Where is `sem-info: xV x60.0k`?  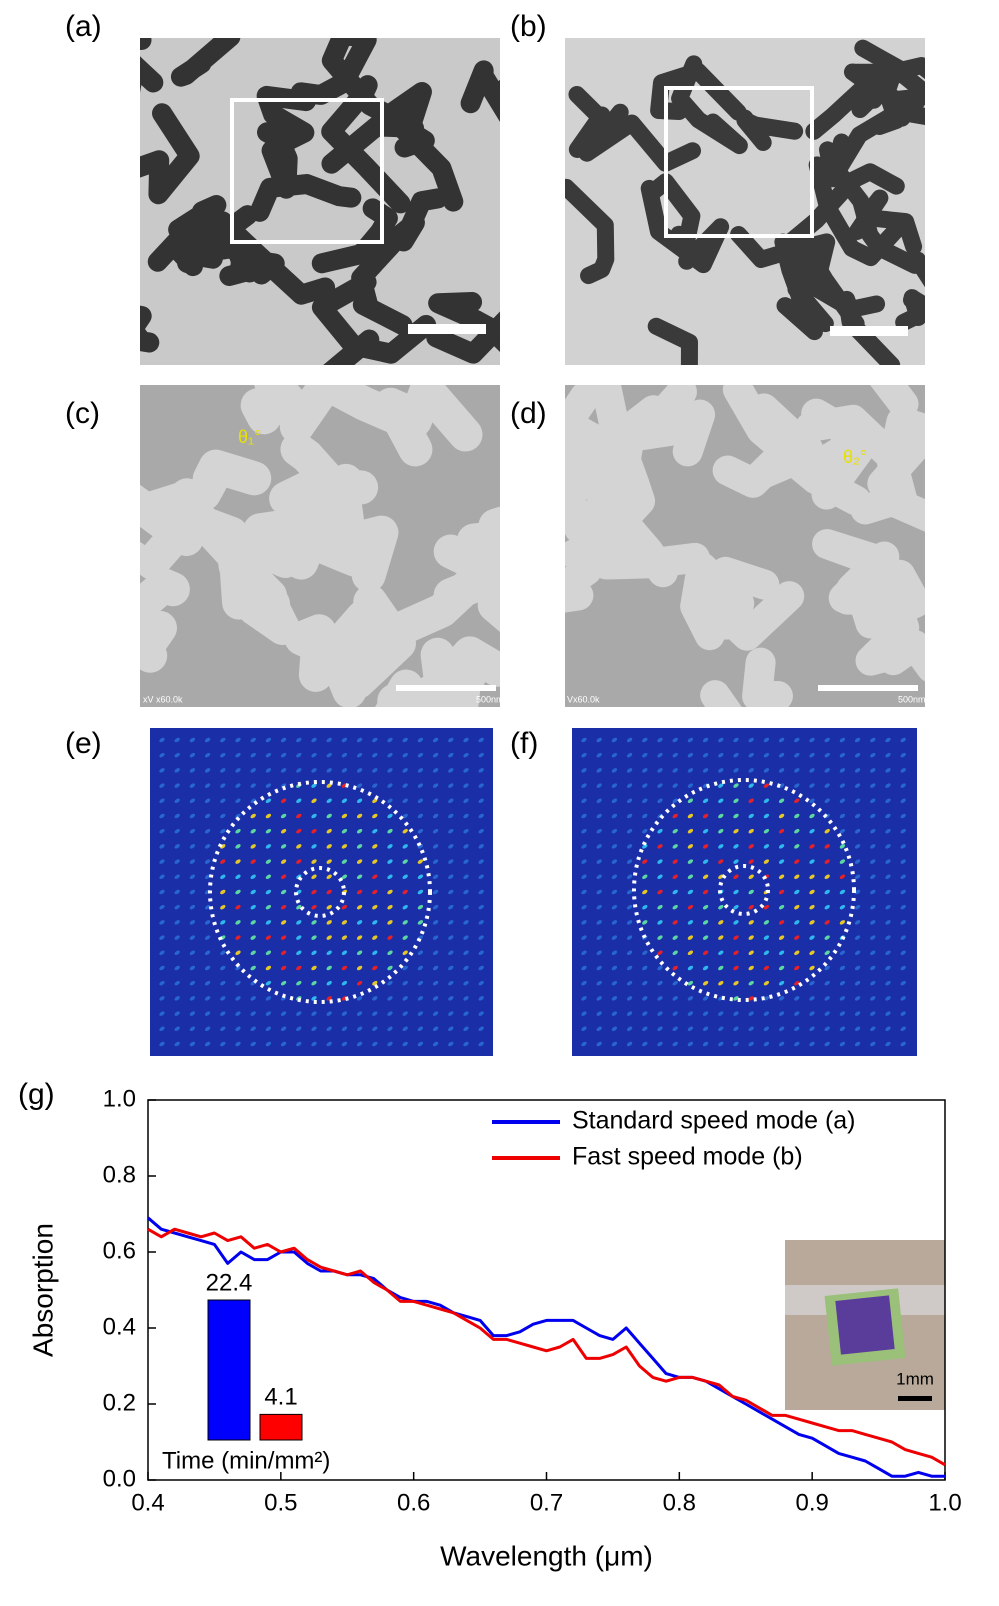
sem-info: xV x60.0k is located at coordinates (163, 699).